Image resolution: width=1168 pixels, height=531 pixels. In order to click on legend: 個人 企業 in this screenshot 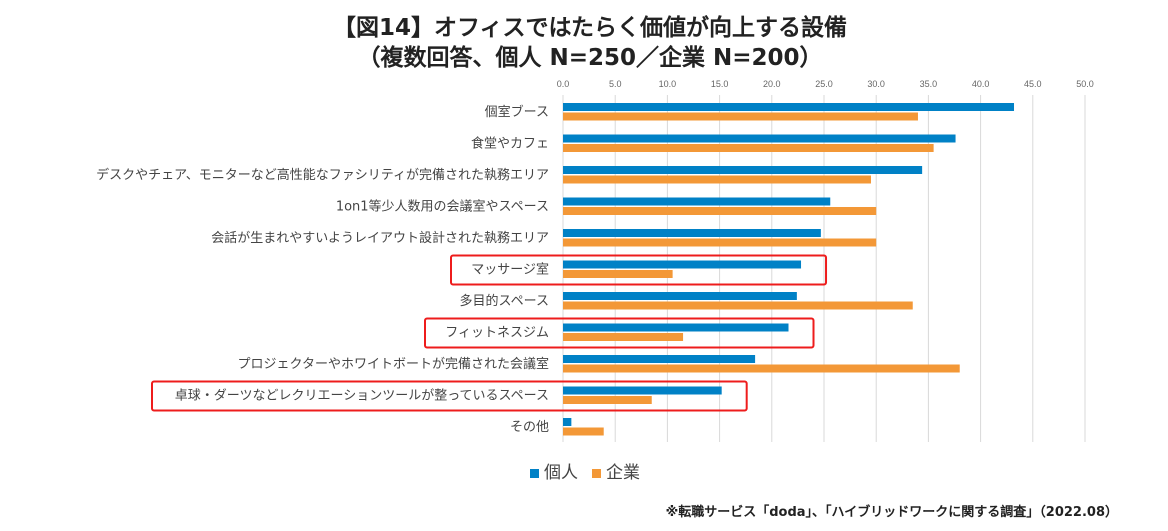, I will do `click(585, 470)`.